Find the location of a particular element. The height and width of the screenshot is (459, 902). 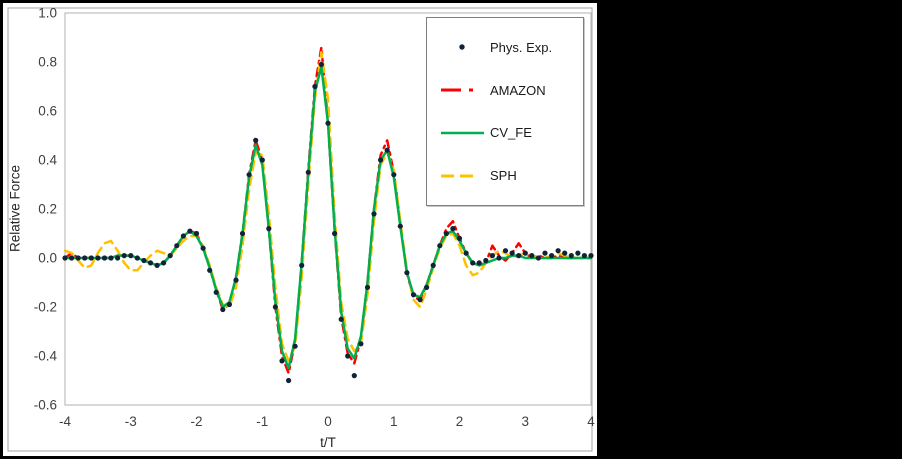

x-tick-label: 4 is located at coordinates (591, 421).